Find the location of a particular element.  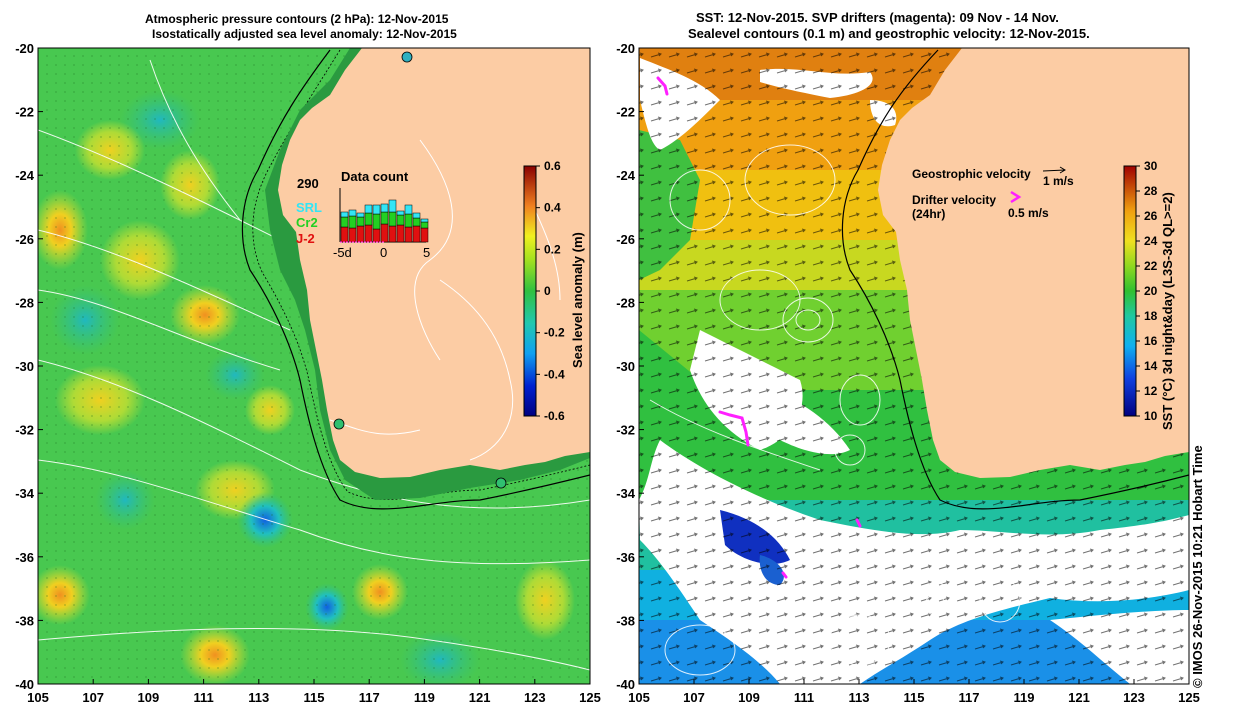

colorbar-tick-label: 26 is located at coordinates (1151, 216).